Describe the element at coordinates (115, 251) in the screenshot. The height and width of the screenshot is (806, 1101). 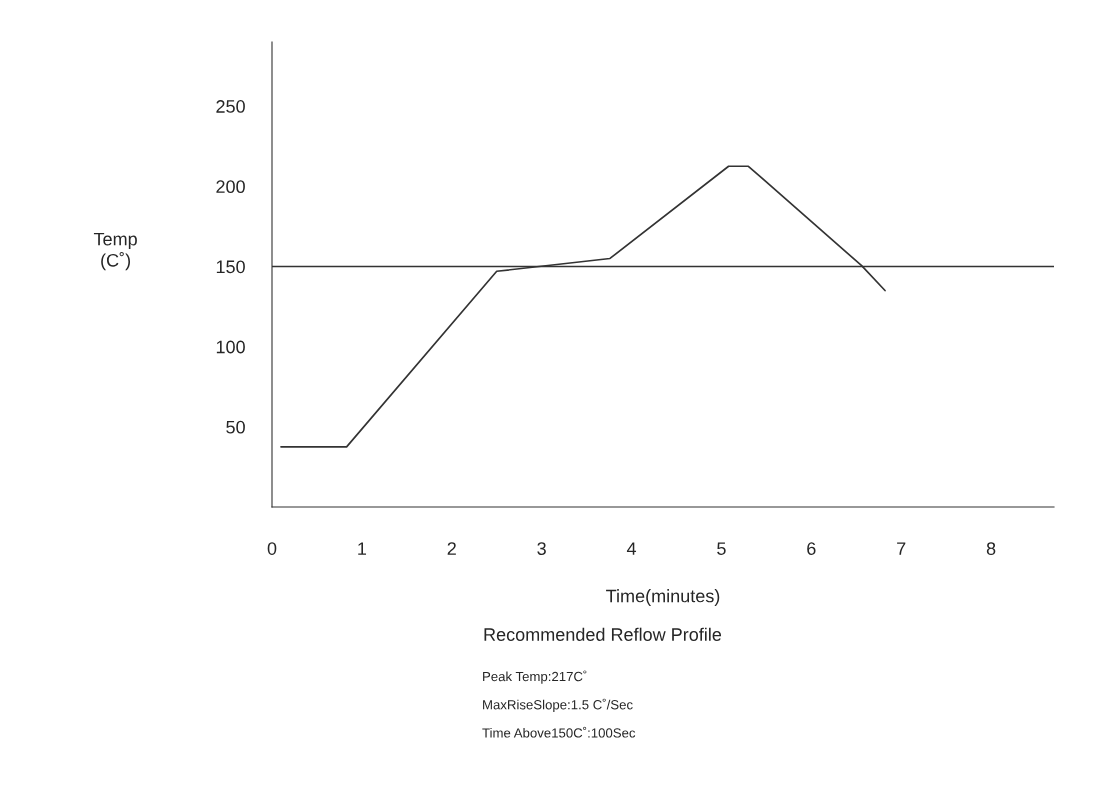
I see `y-axis-title: Temp (C˚)` at that location.